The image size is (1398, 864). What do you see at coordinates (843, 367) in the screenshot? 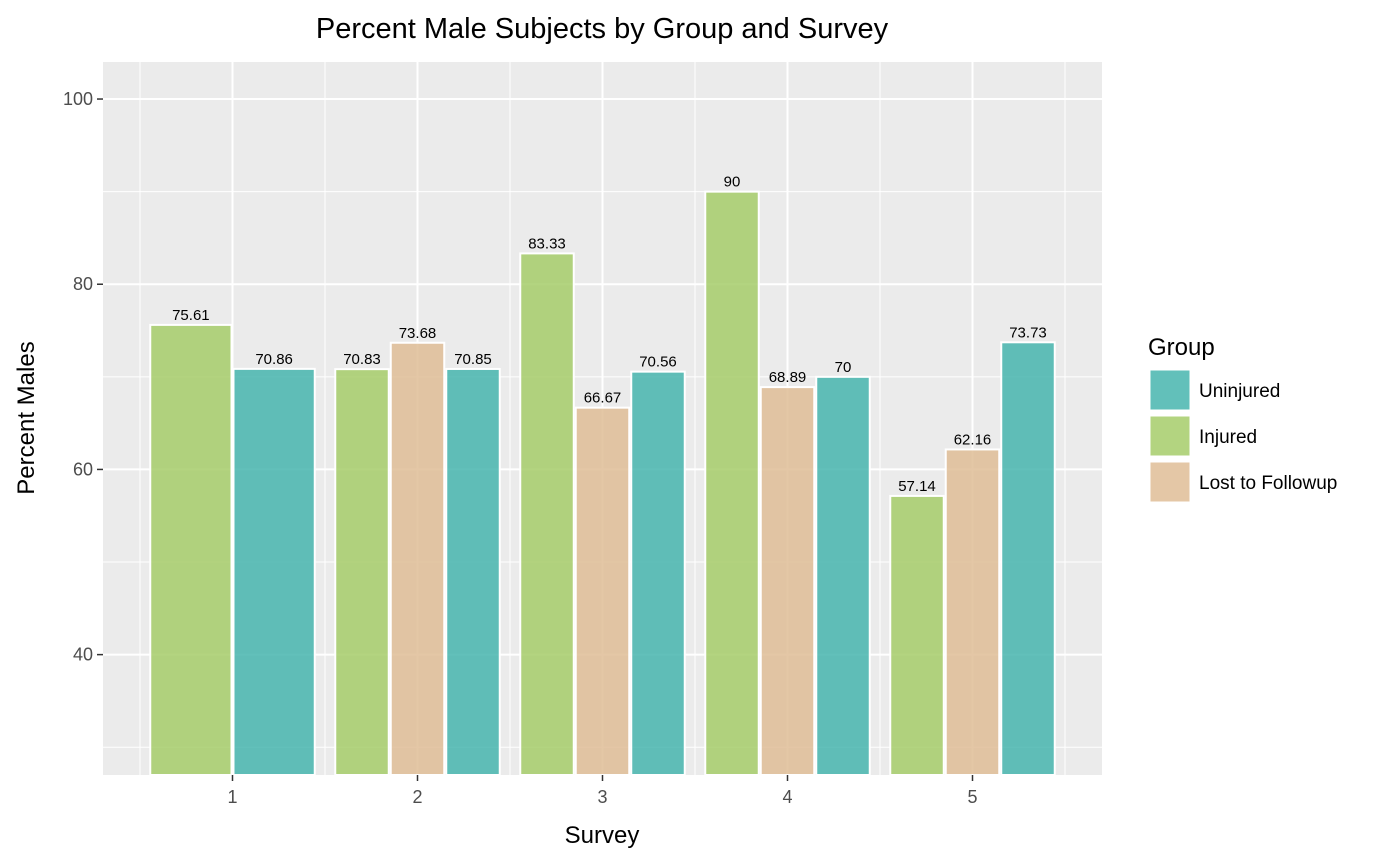
I see `bar-label: 70` at bounding box center [843, 367].